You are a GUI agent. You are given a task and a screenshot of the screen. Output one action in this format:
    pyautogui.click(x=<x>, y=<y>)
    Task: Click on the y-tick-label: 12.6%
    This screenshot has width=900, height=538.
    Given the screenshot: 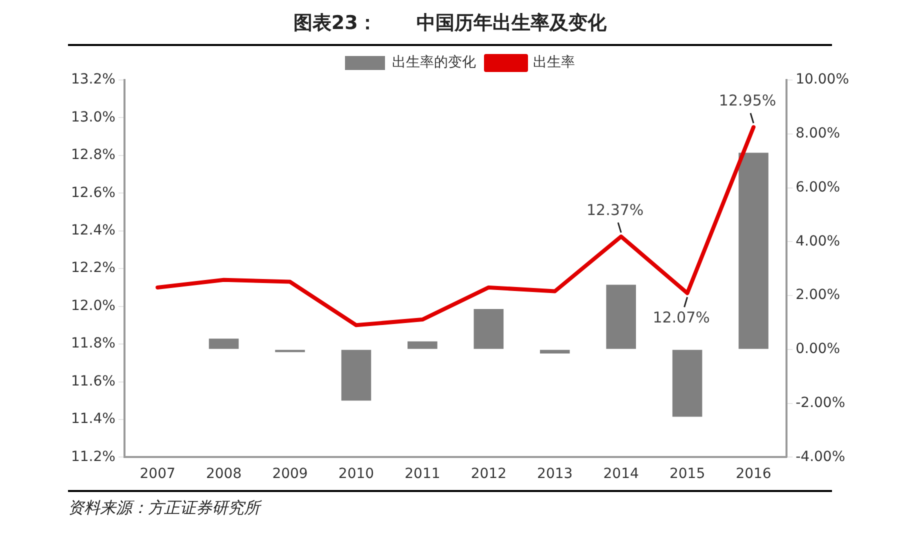 What is the action you would take?
    pyautogui.click(x=93, y=192)
    